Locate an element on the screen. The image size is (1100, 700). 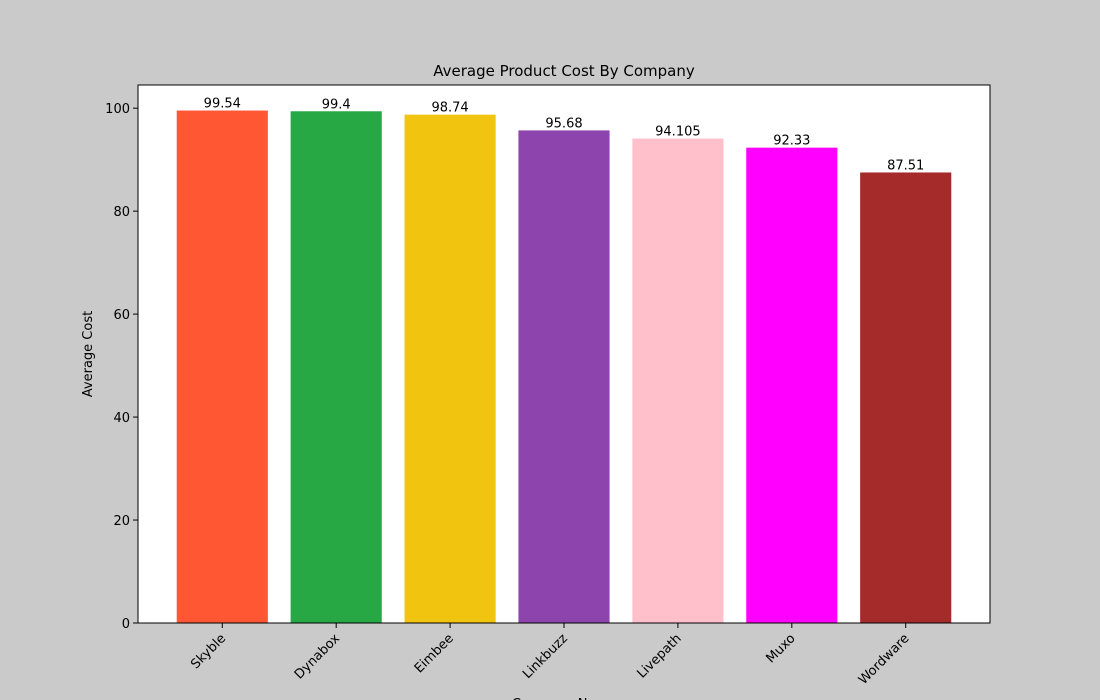
x-tick-label: Skyble is located at coordinates (208, 651).